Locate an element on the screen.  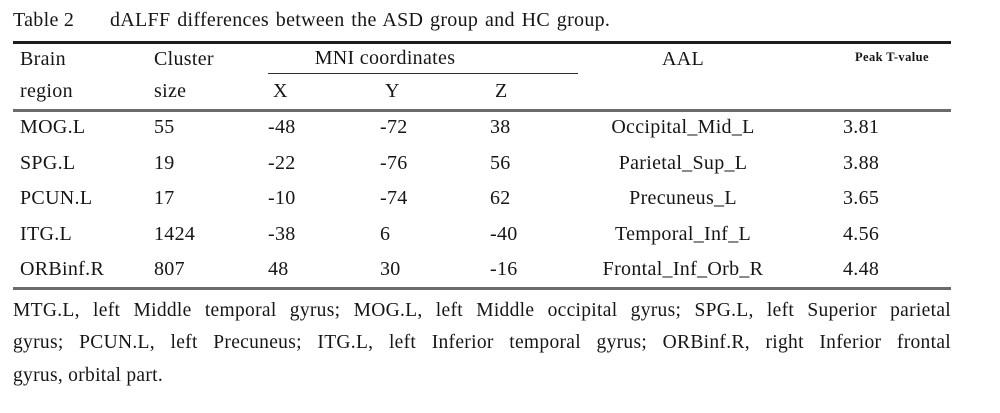
col-header-cluster-line1: Cluster is located at coordinates (184, 58).